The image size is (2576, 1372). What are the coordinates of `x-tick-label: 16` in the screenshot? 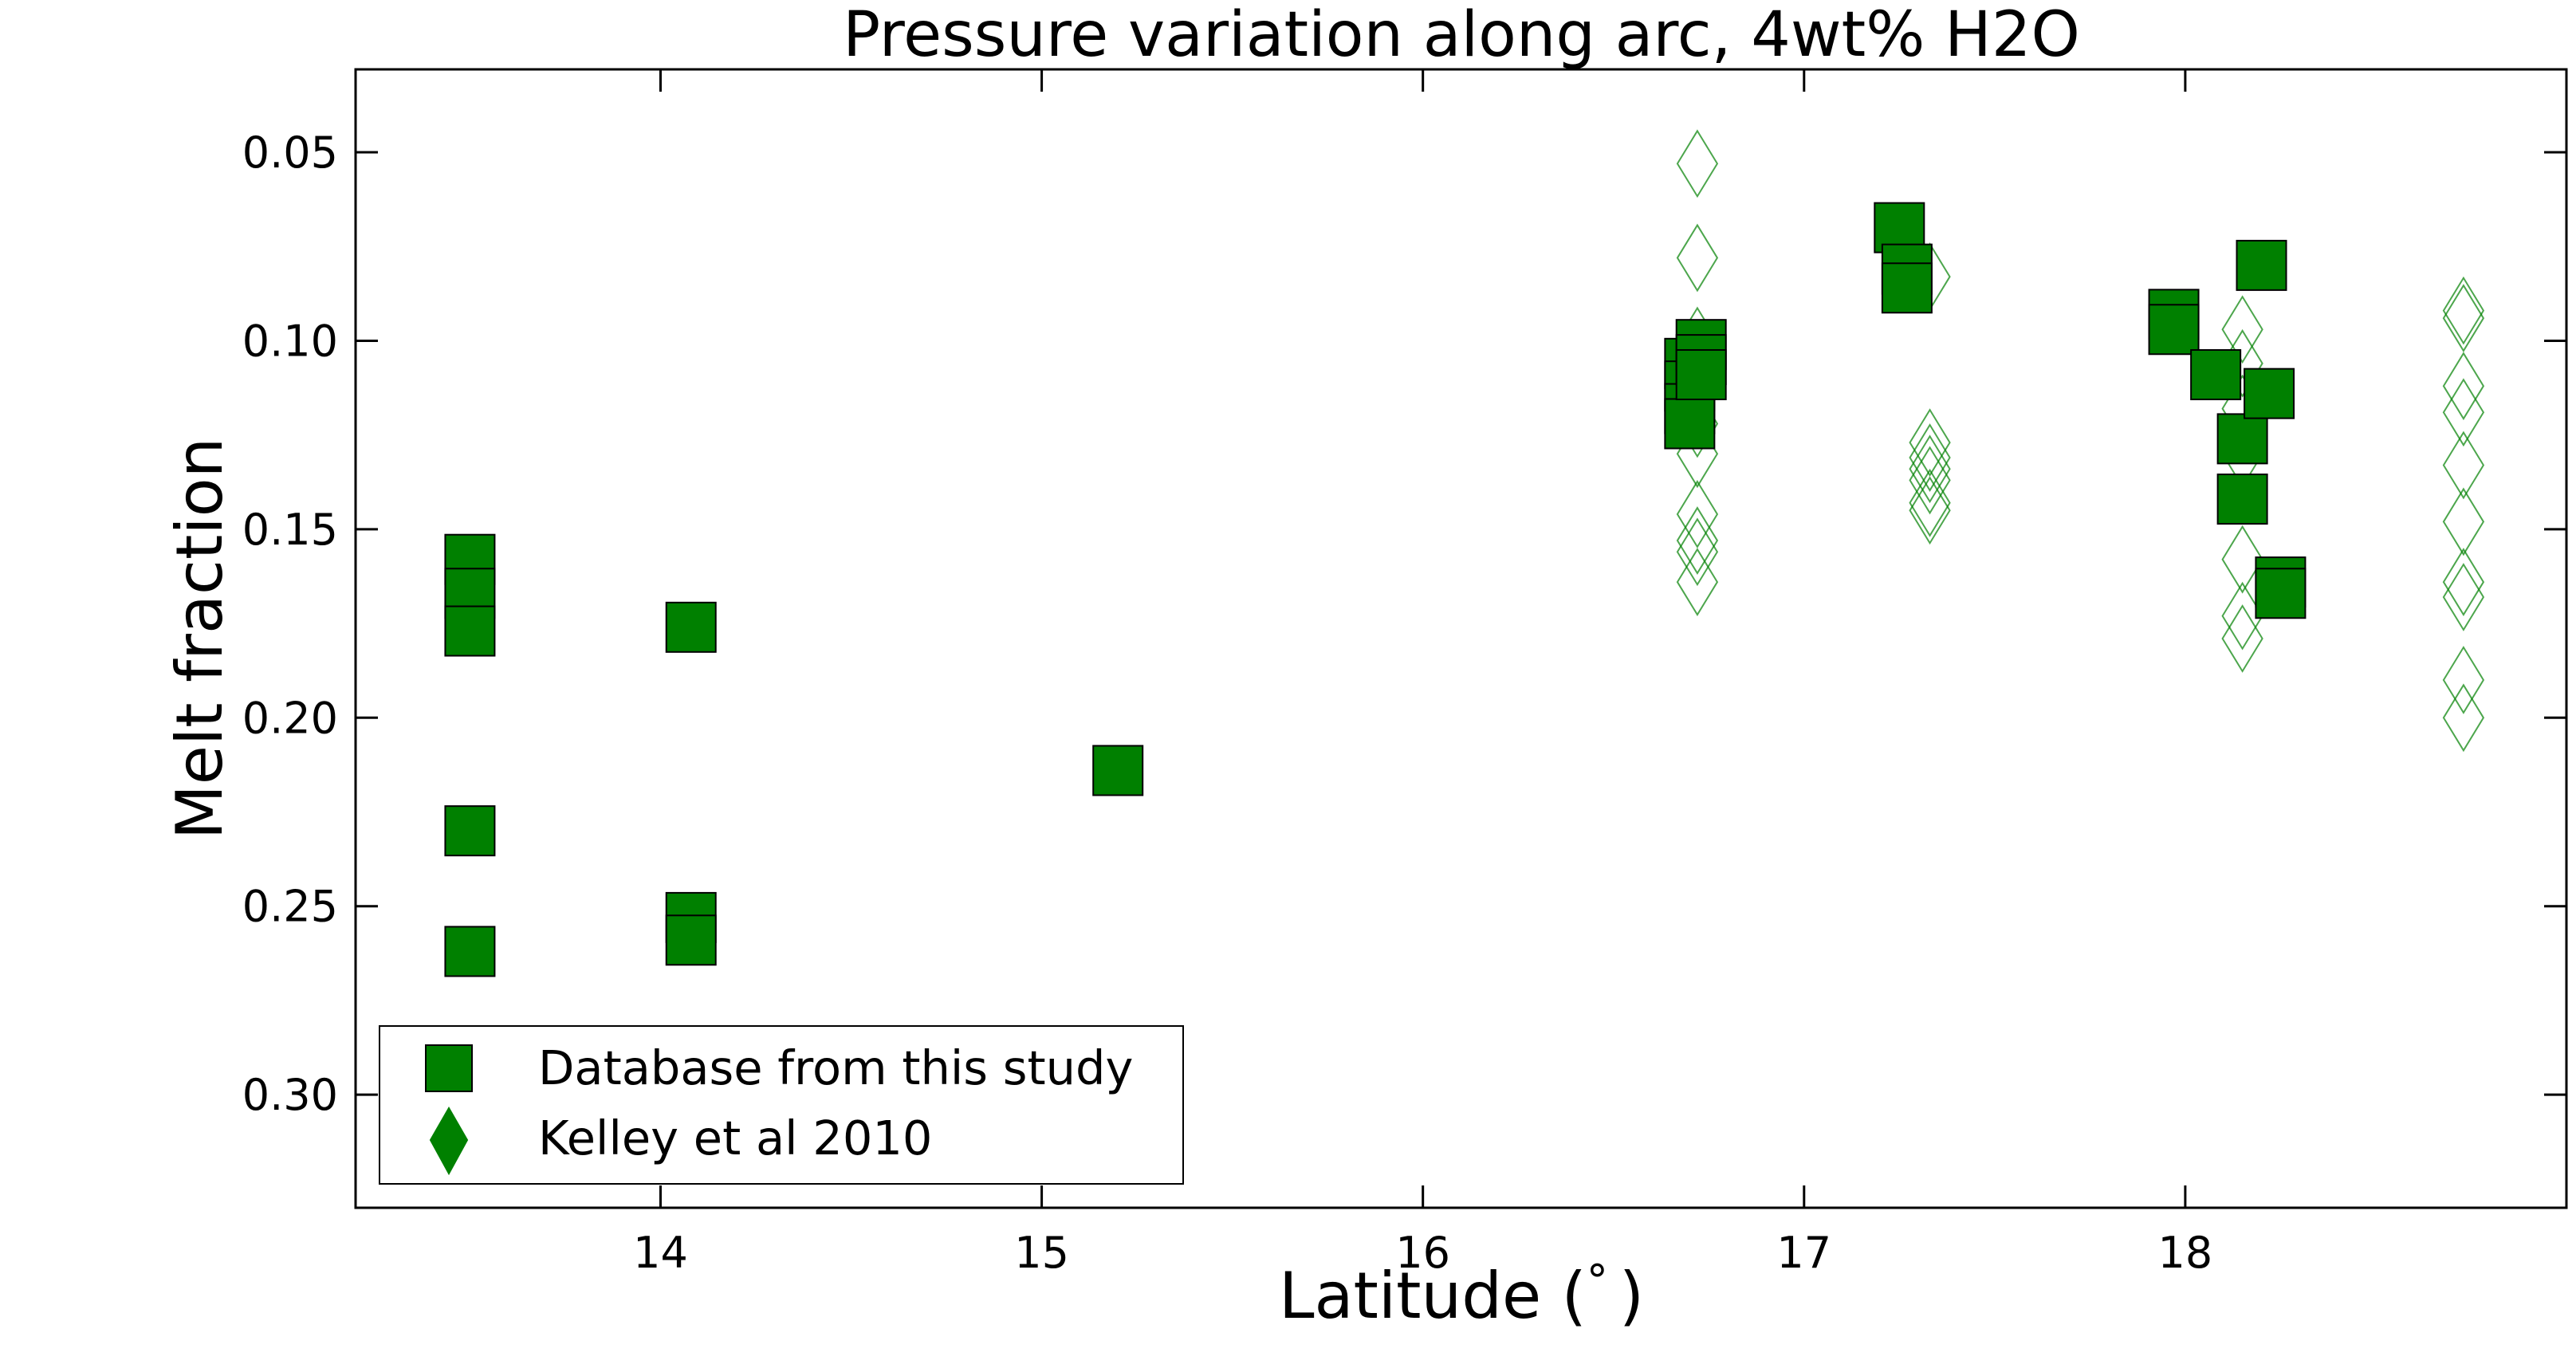 It's located at (1422, 1253).